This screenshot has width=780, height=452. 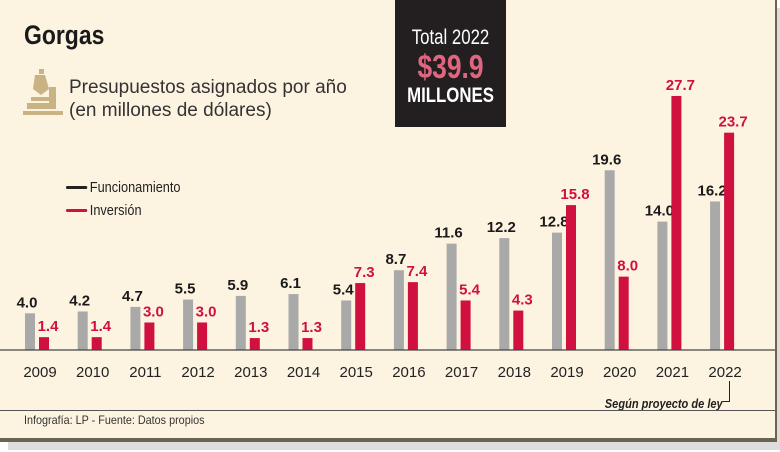 I want to click on subtitle-line-2: (en millones de dólares), so click(x=170, y=110).